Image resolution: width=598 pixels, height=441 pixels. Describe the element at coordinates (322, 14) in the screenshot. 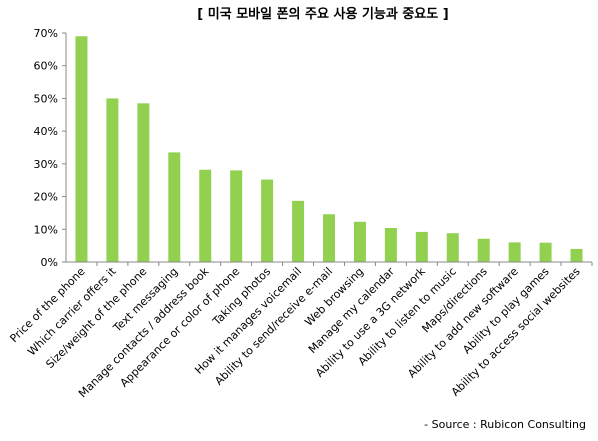

I see `chart-title: [ 미국 모바일 폰의 주요 사용 기능과 중요도 ]` at that location.